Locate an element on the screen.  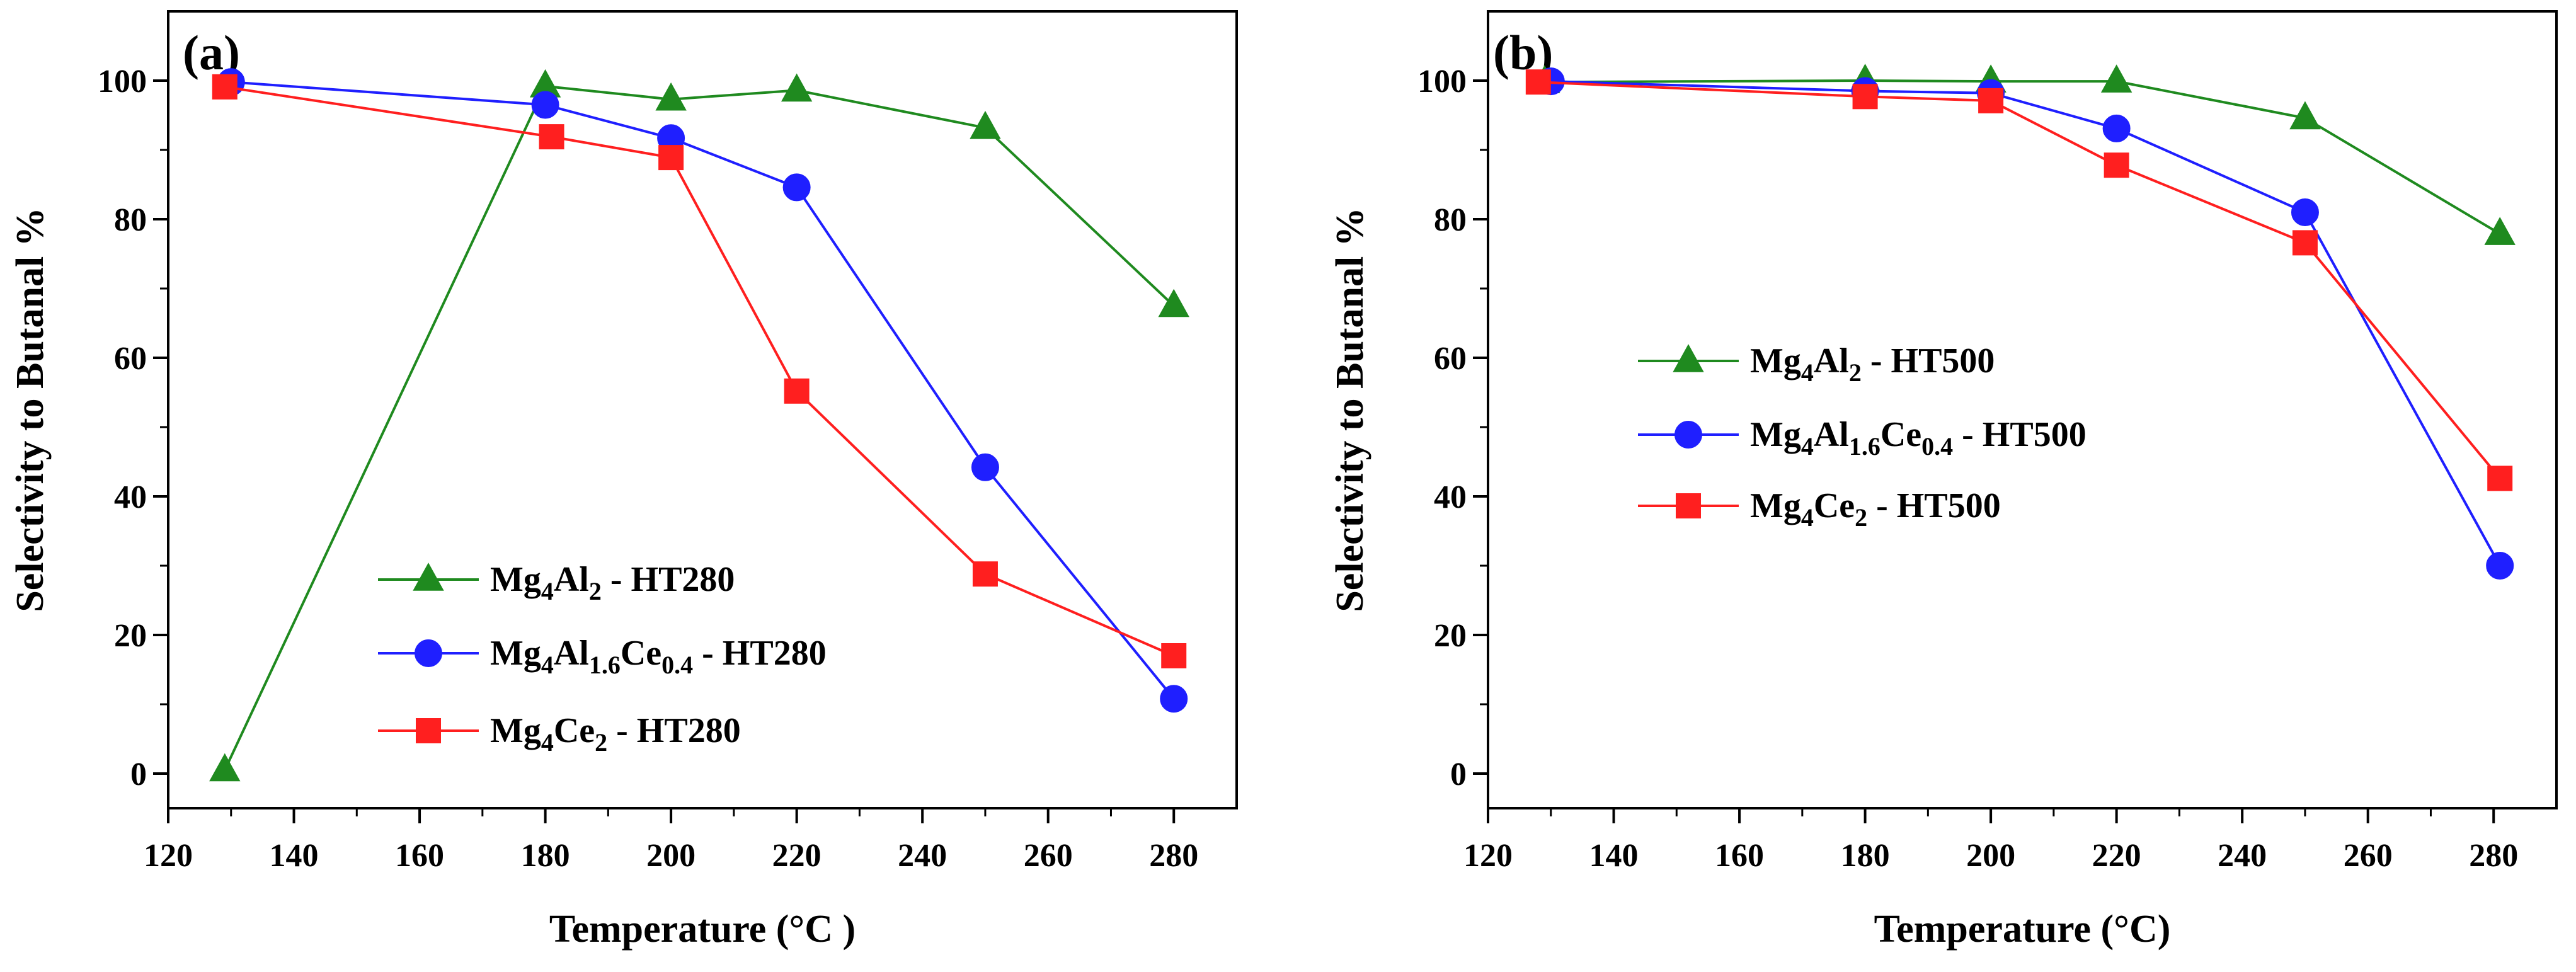
panel-b-x-tick-label: 180 is located at coordinates (1865, 856).